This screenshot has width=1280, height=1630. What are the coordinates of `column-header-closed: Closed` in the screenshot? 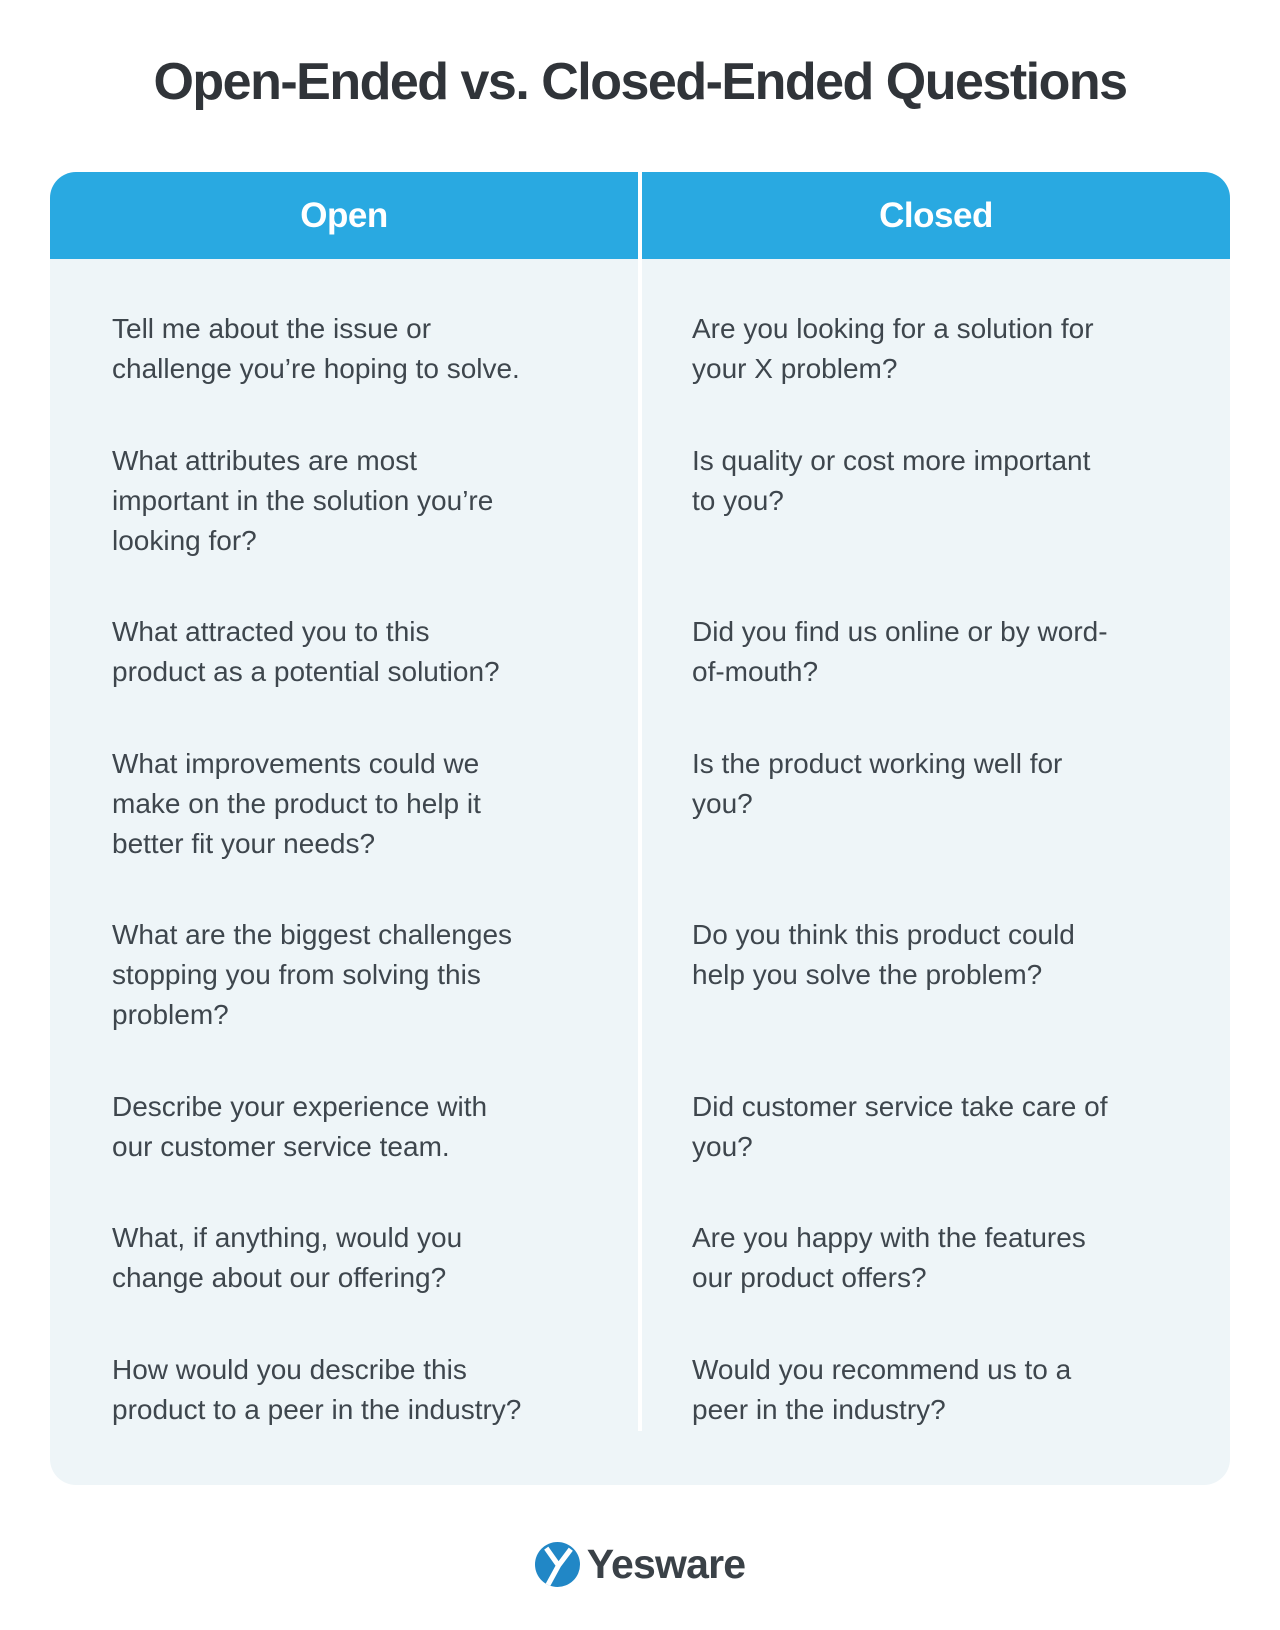 It's located at (936, 215).